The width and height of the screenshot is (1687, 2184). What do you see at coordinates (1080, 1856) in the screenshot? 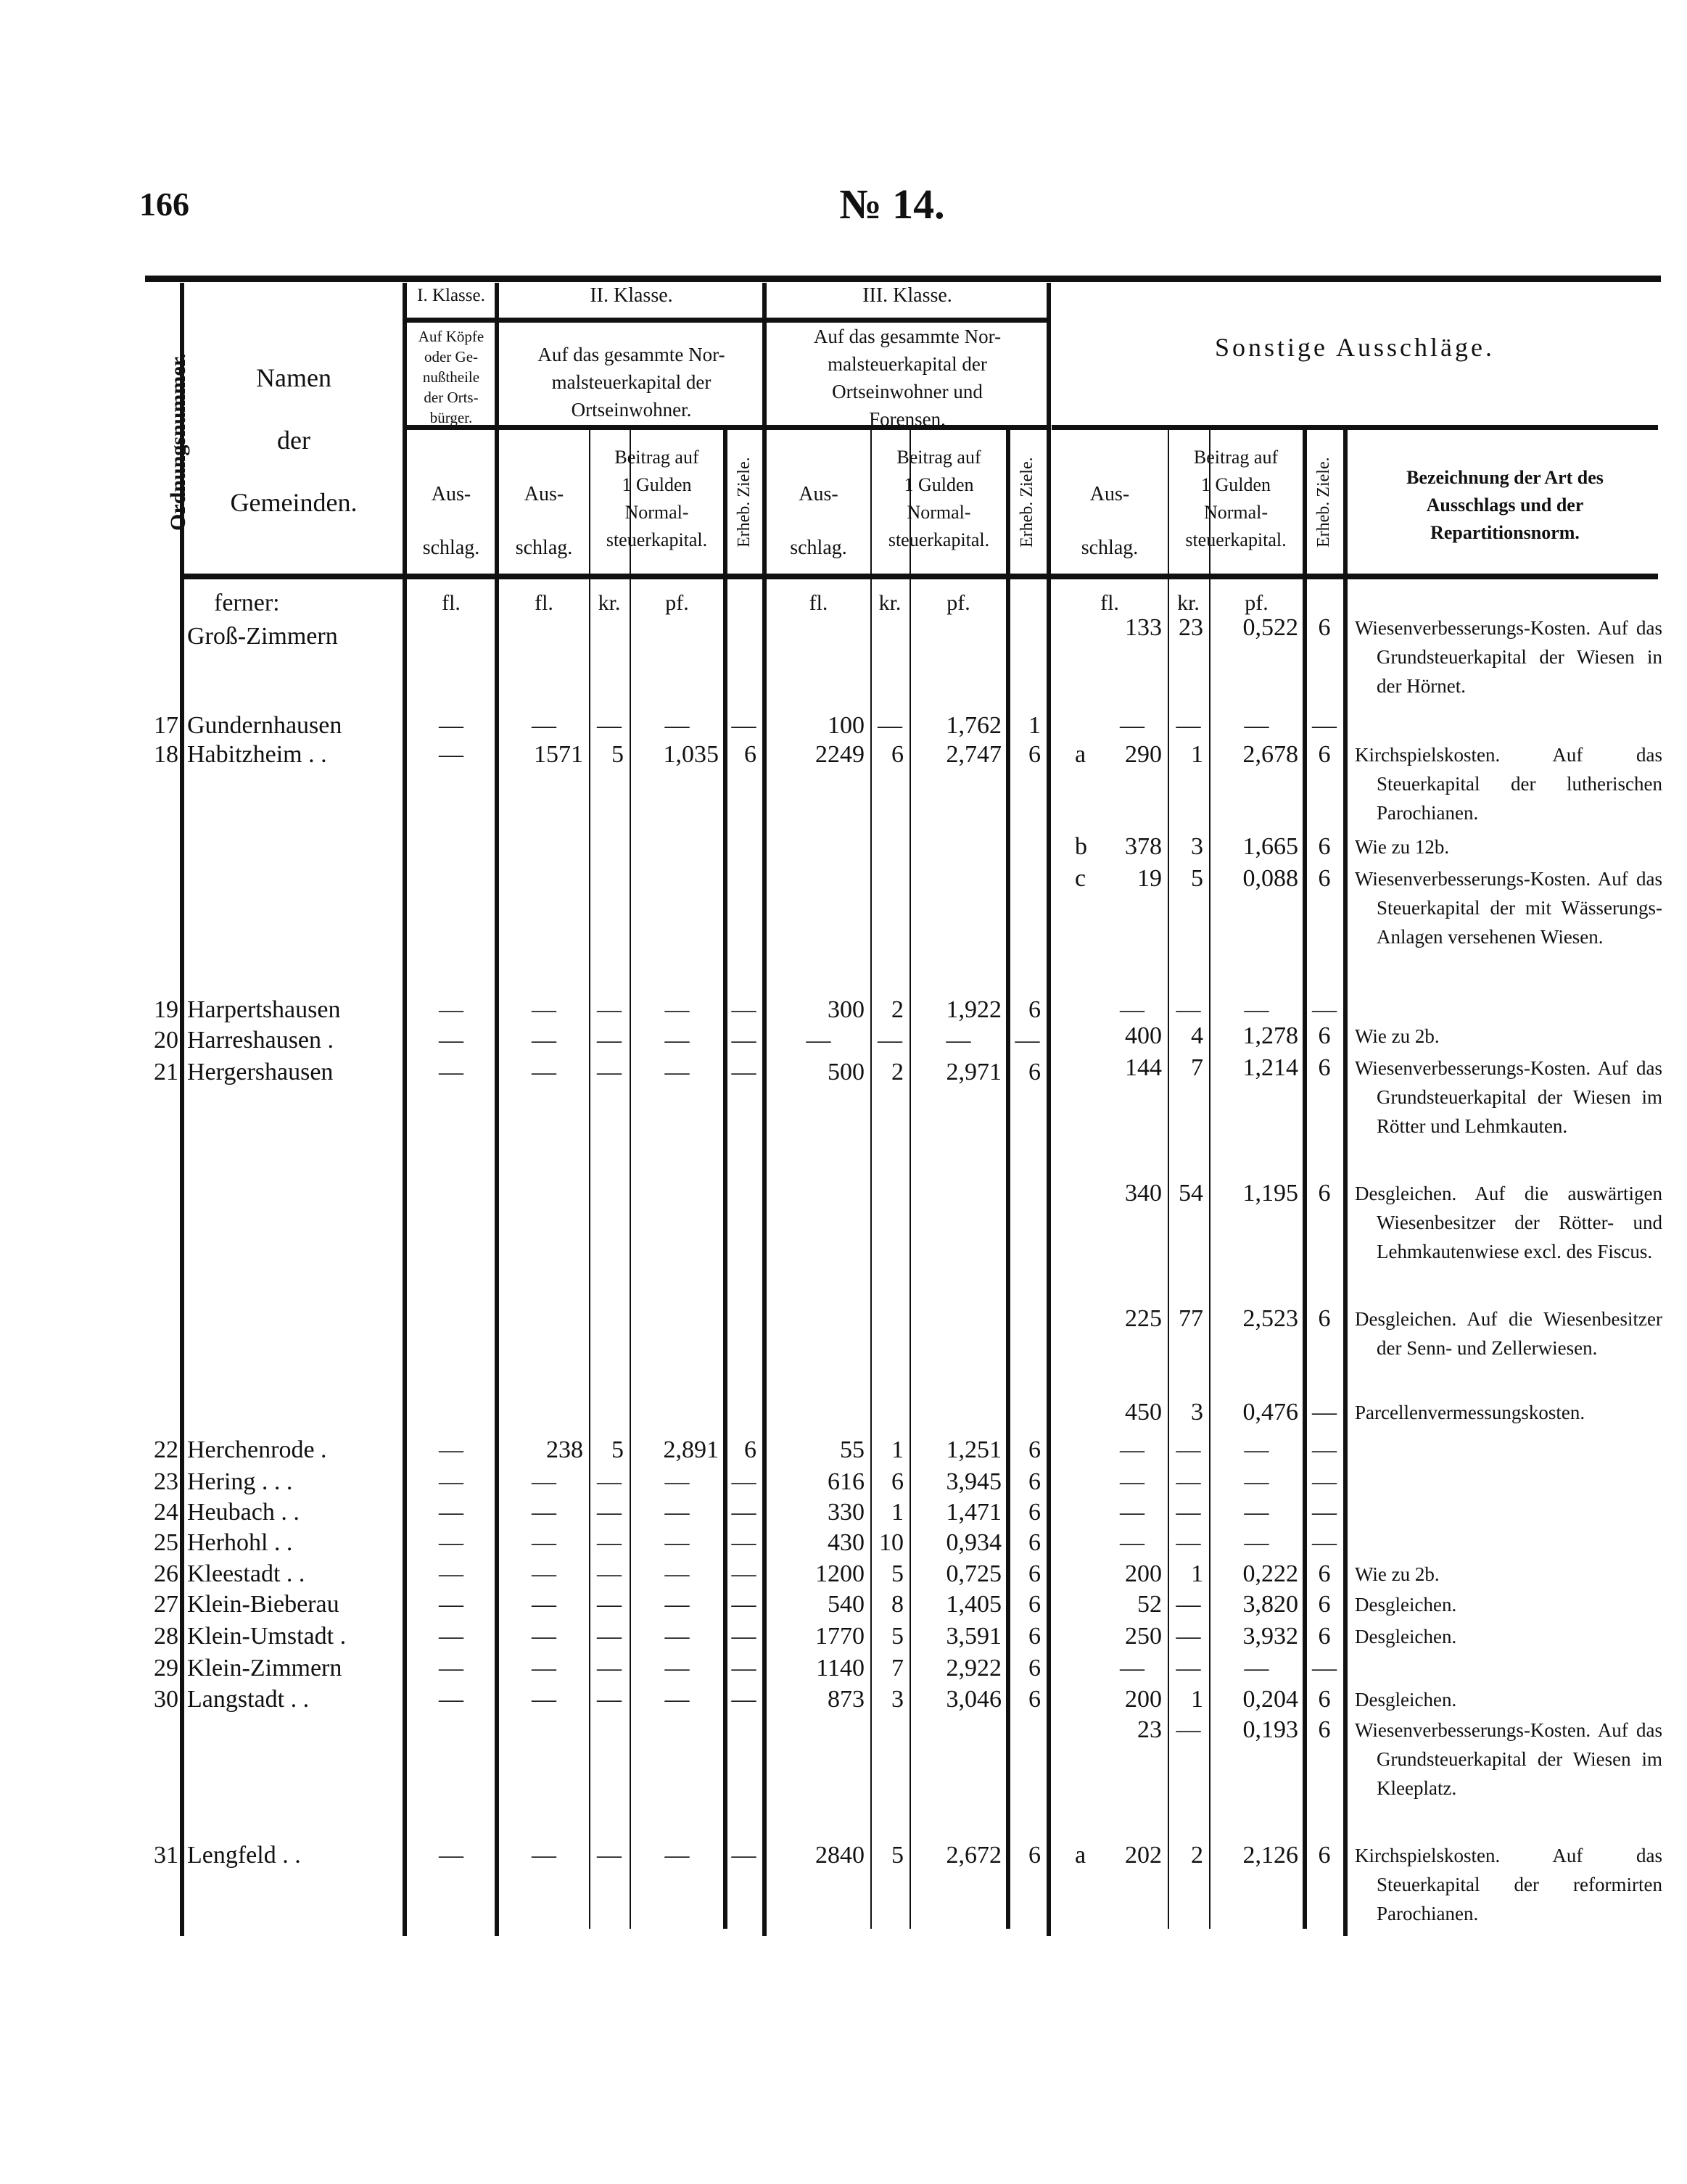
I see `sonstige-letter: a` at bounding box center [1080, 1856].